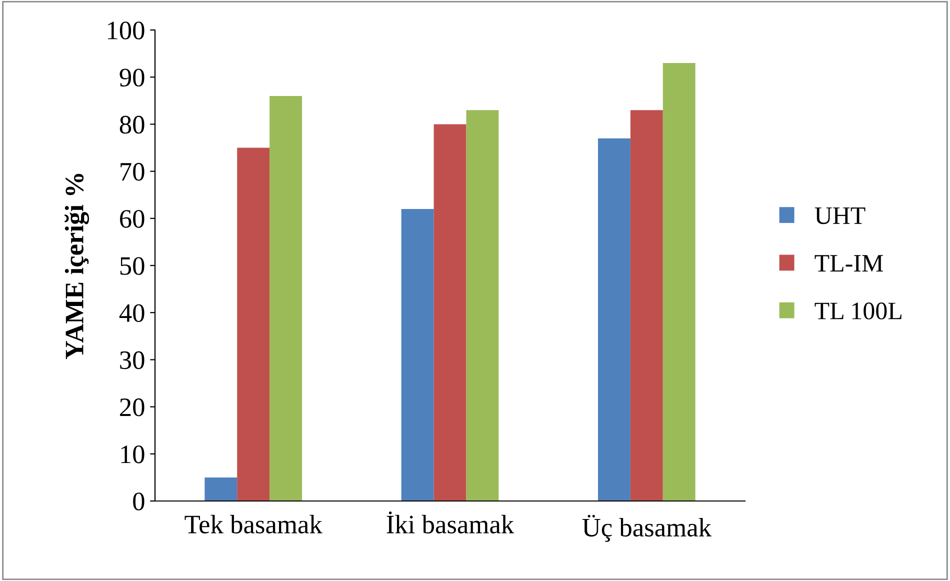 The width and height of the screenshot is (950, 581). I want to click on y-tick-label: 100, so click(126, 31).